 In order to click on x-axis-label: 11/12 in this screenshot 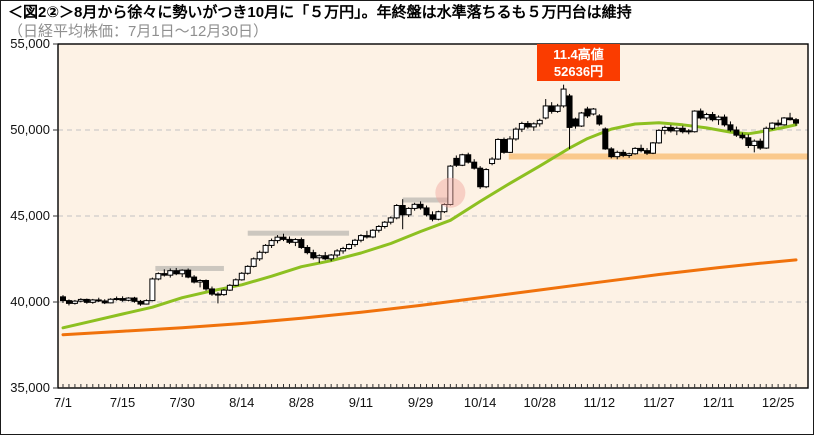, I will do `click(600, 402)`.